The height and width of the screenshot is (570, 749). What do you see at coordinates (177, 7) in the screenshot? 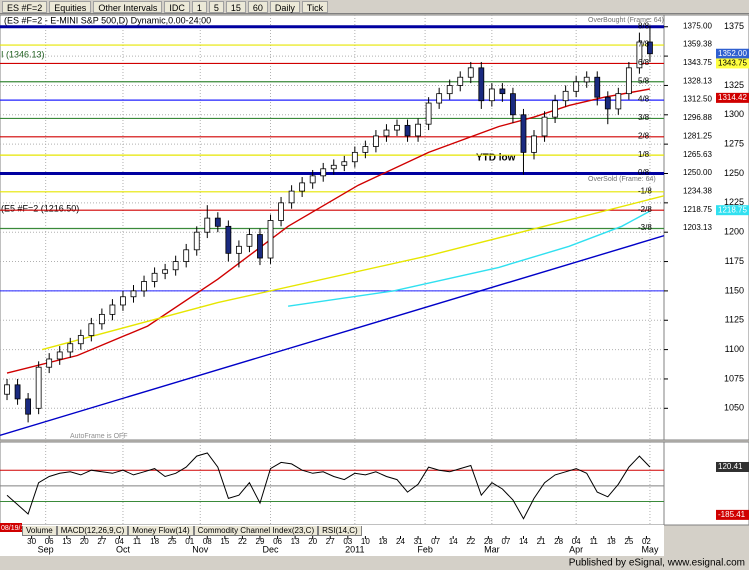
I see `toolbar-button: IDC` at bounding box center [177, 7].